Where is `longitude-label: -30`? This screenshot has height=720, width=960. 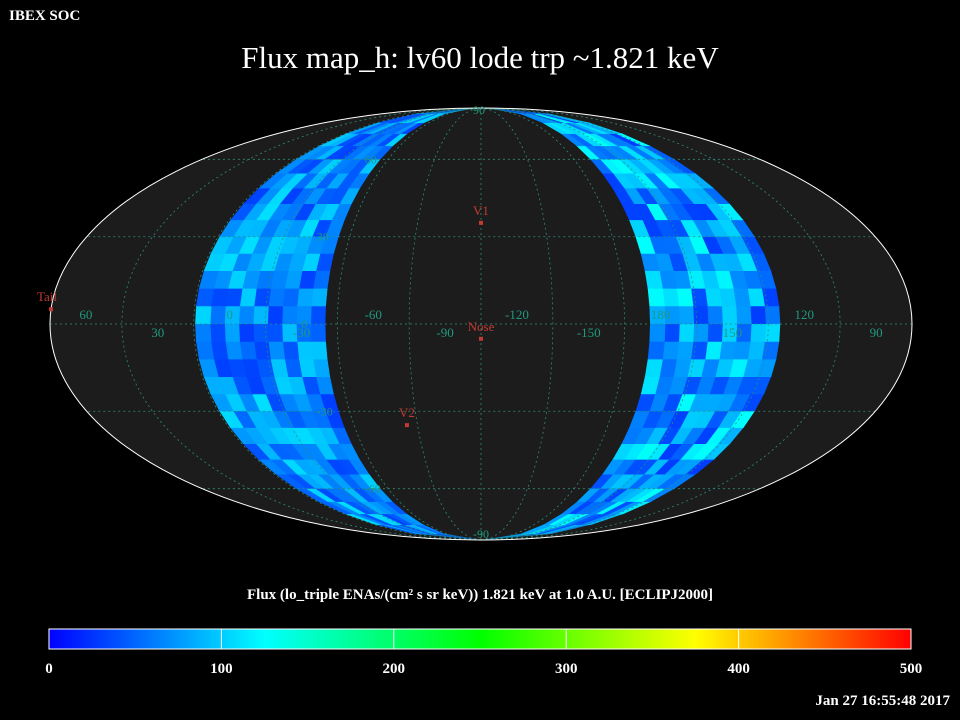 longitude-label: -30 is located at coordinates (301, 332).